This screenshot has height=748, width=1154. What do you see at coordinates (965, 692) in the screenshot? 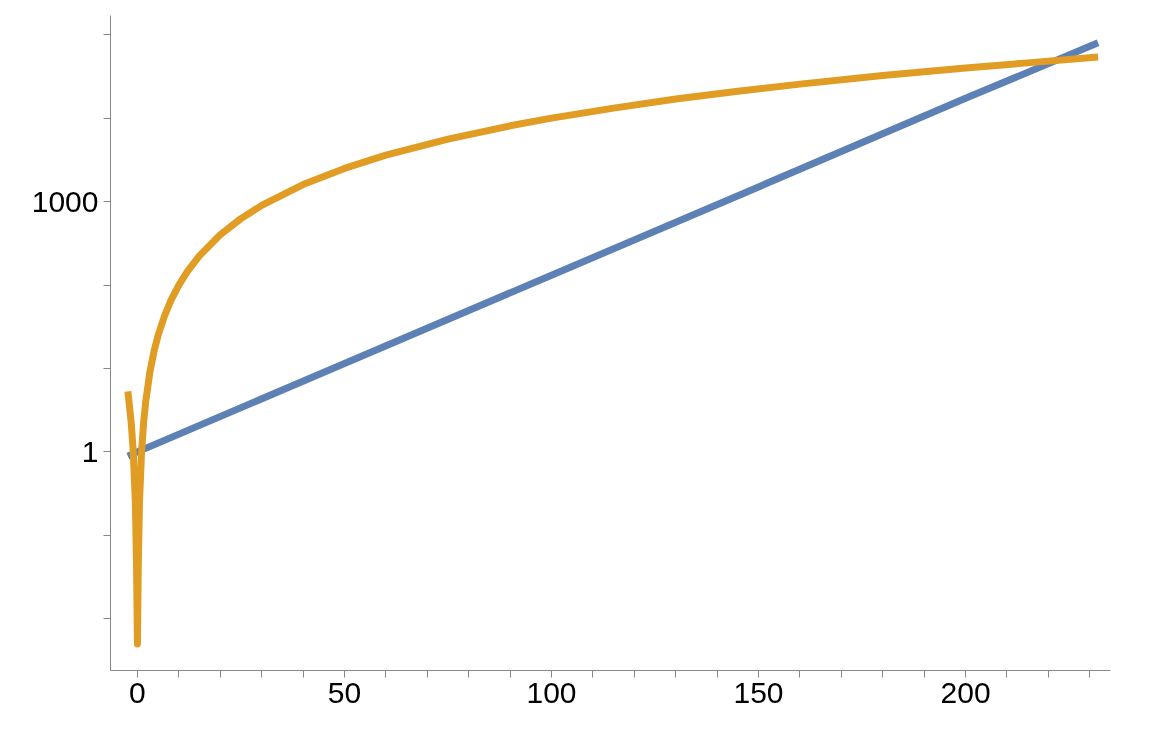
I see `x-tick-label: 200` at bounding box center [965, 692].